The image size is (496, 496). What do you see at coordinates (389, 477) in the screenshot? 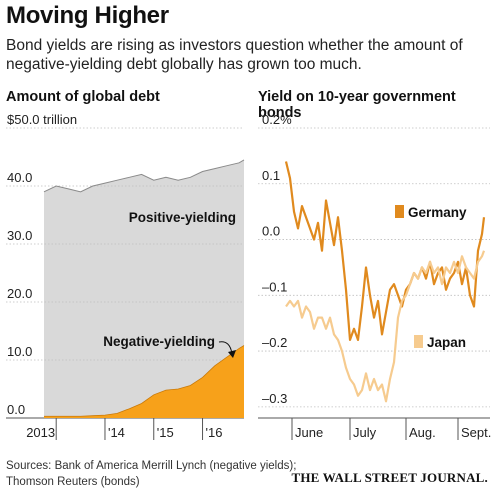
I see `brand-logo: THE WALL STREET JOURNAL.` at bounding box center [389, 477].